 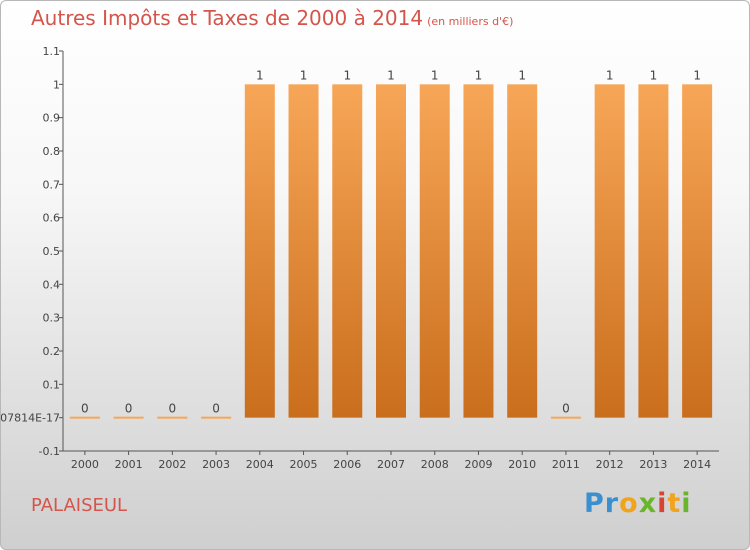 I want to click on y-tick-label: 0.7, so click(x=52, y=184).